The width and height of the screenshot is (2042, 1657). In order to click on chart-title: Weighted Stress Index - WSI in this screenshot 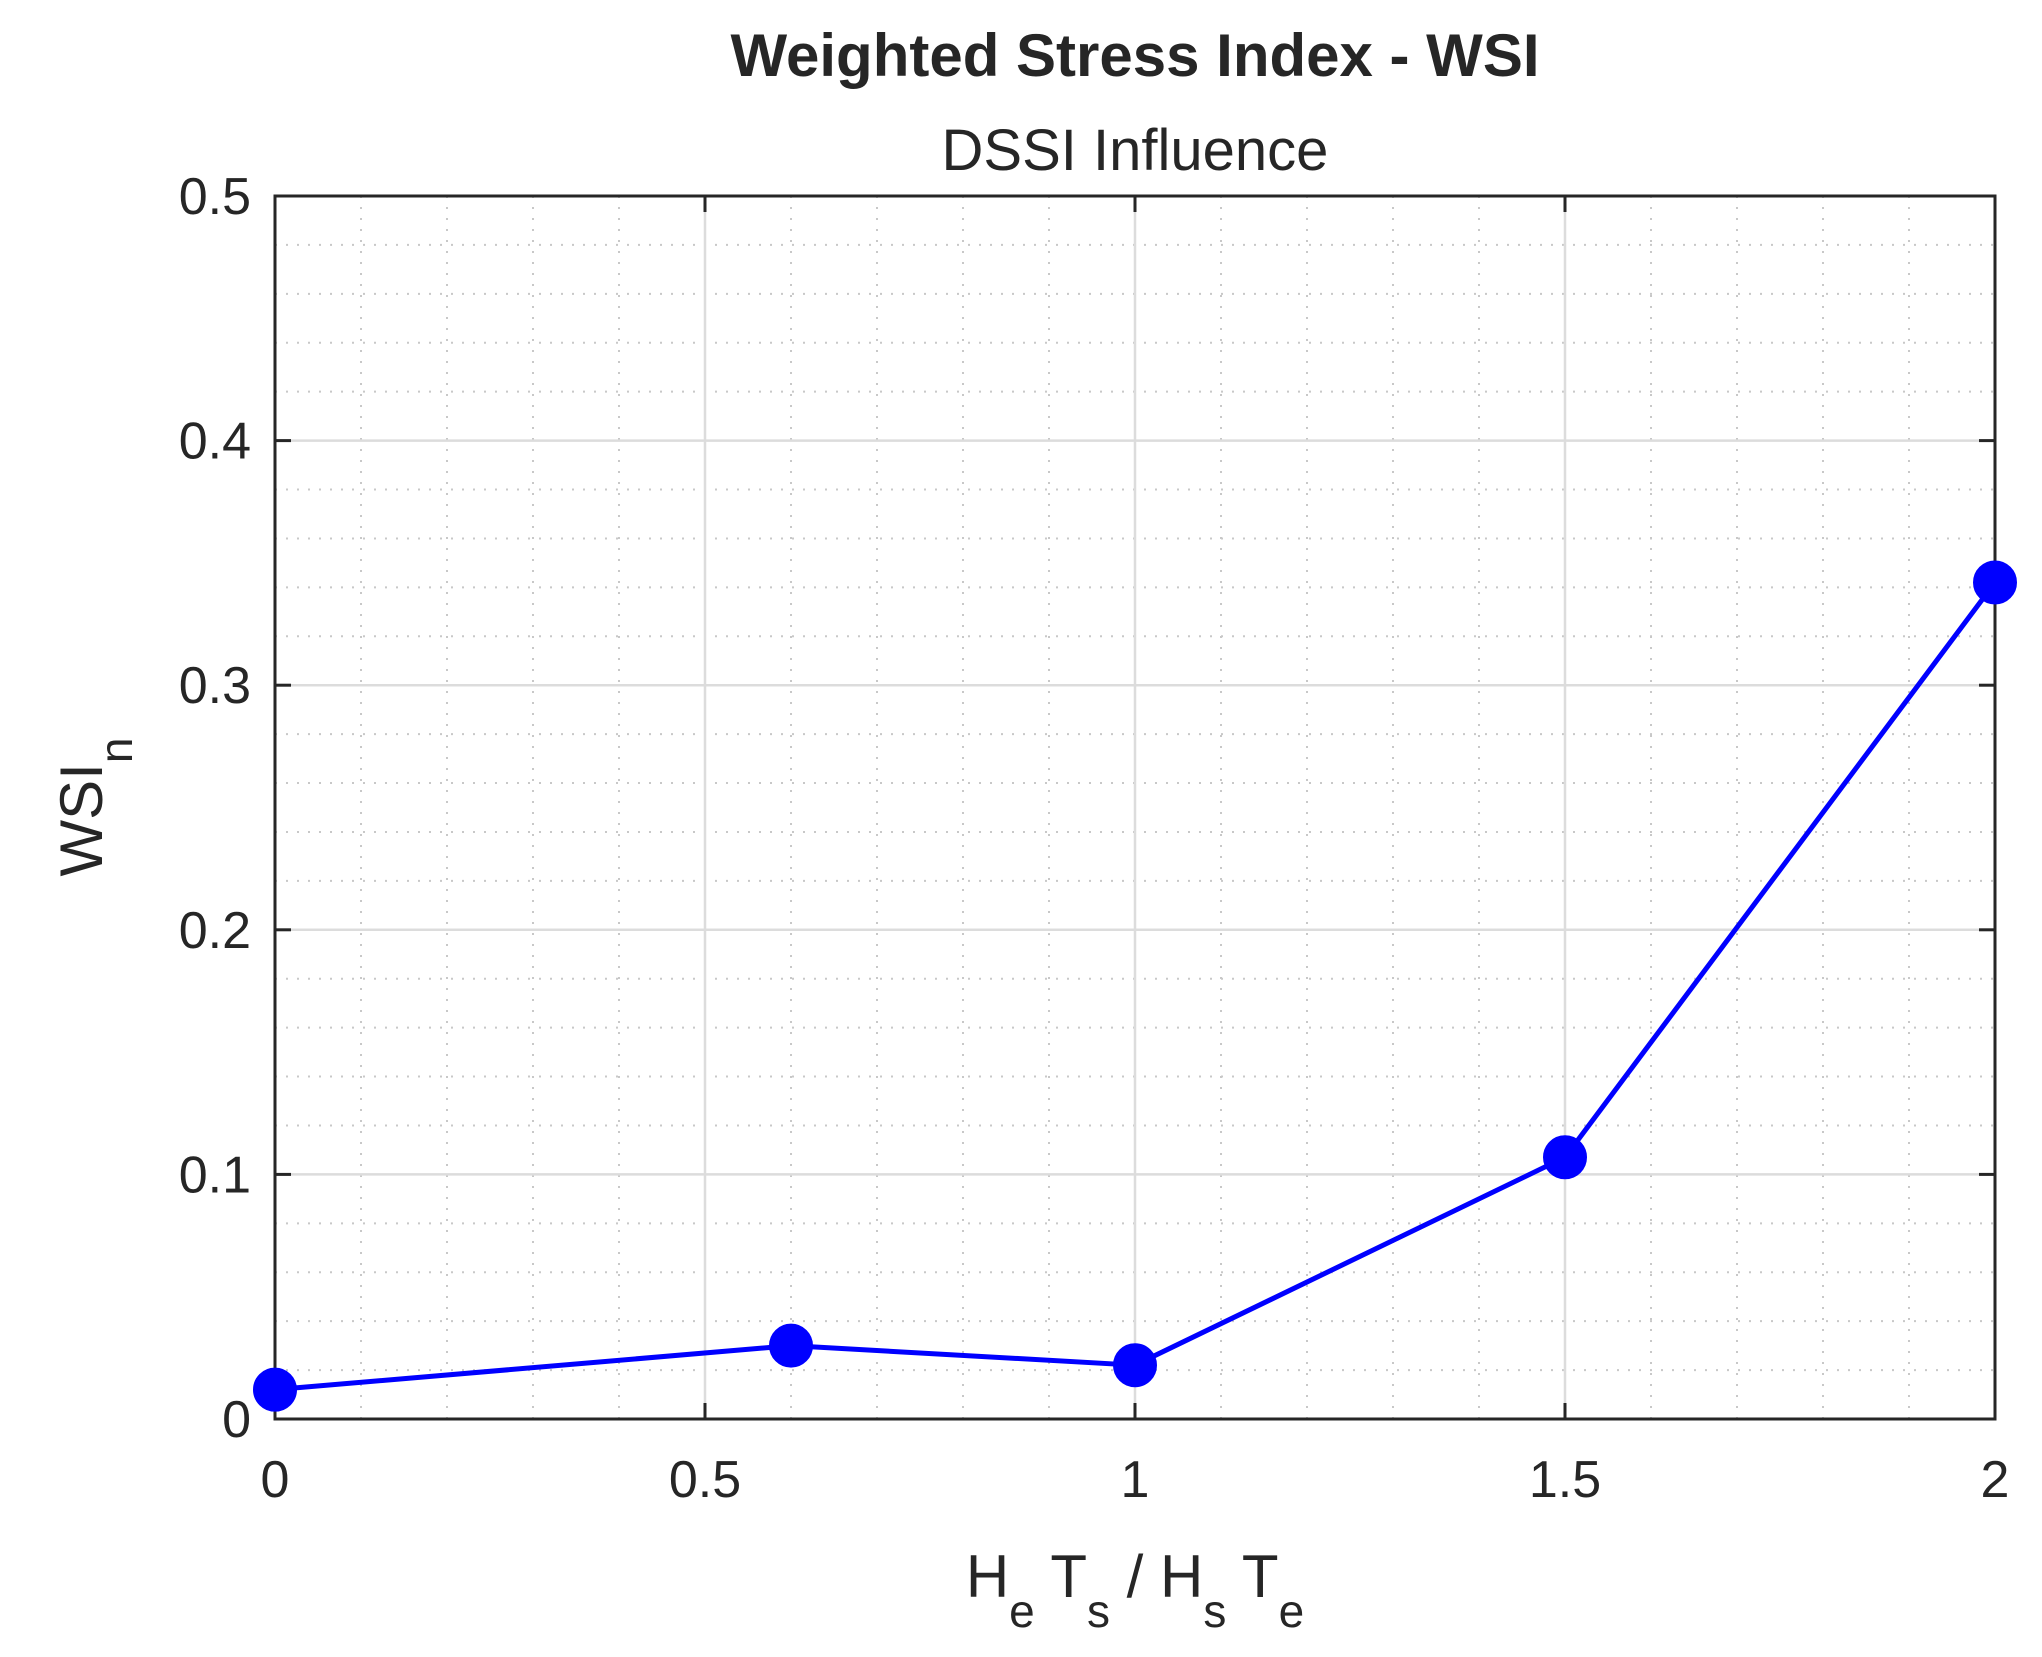, I will do `click(1134, 55)`.